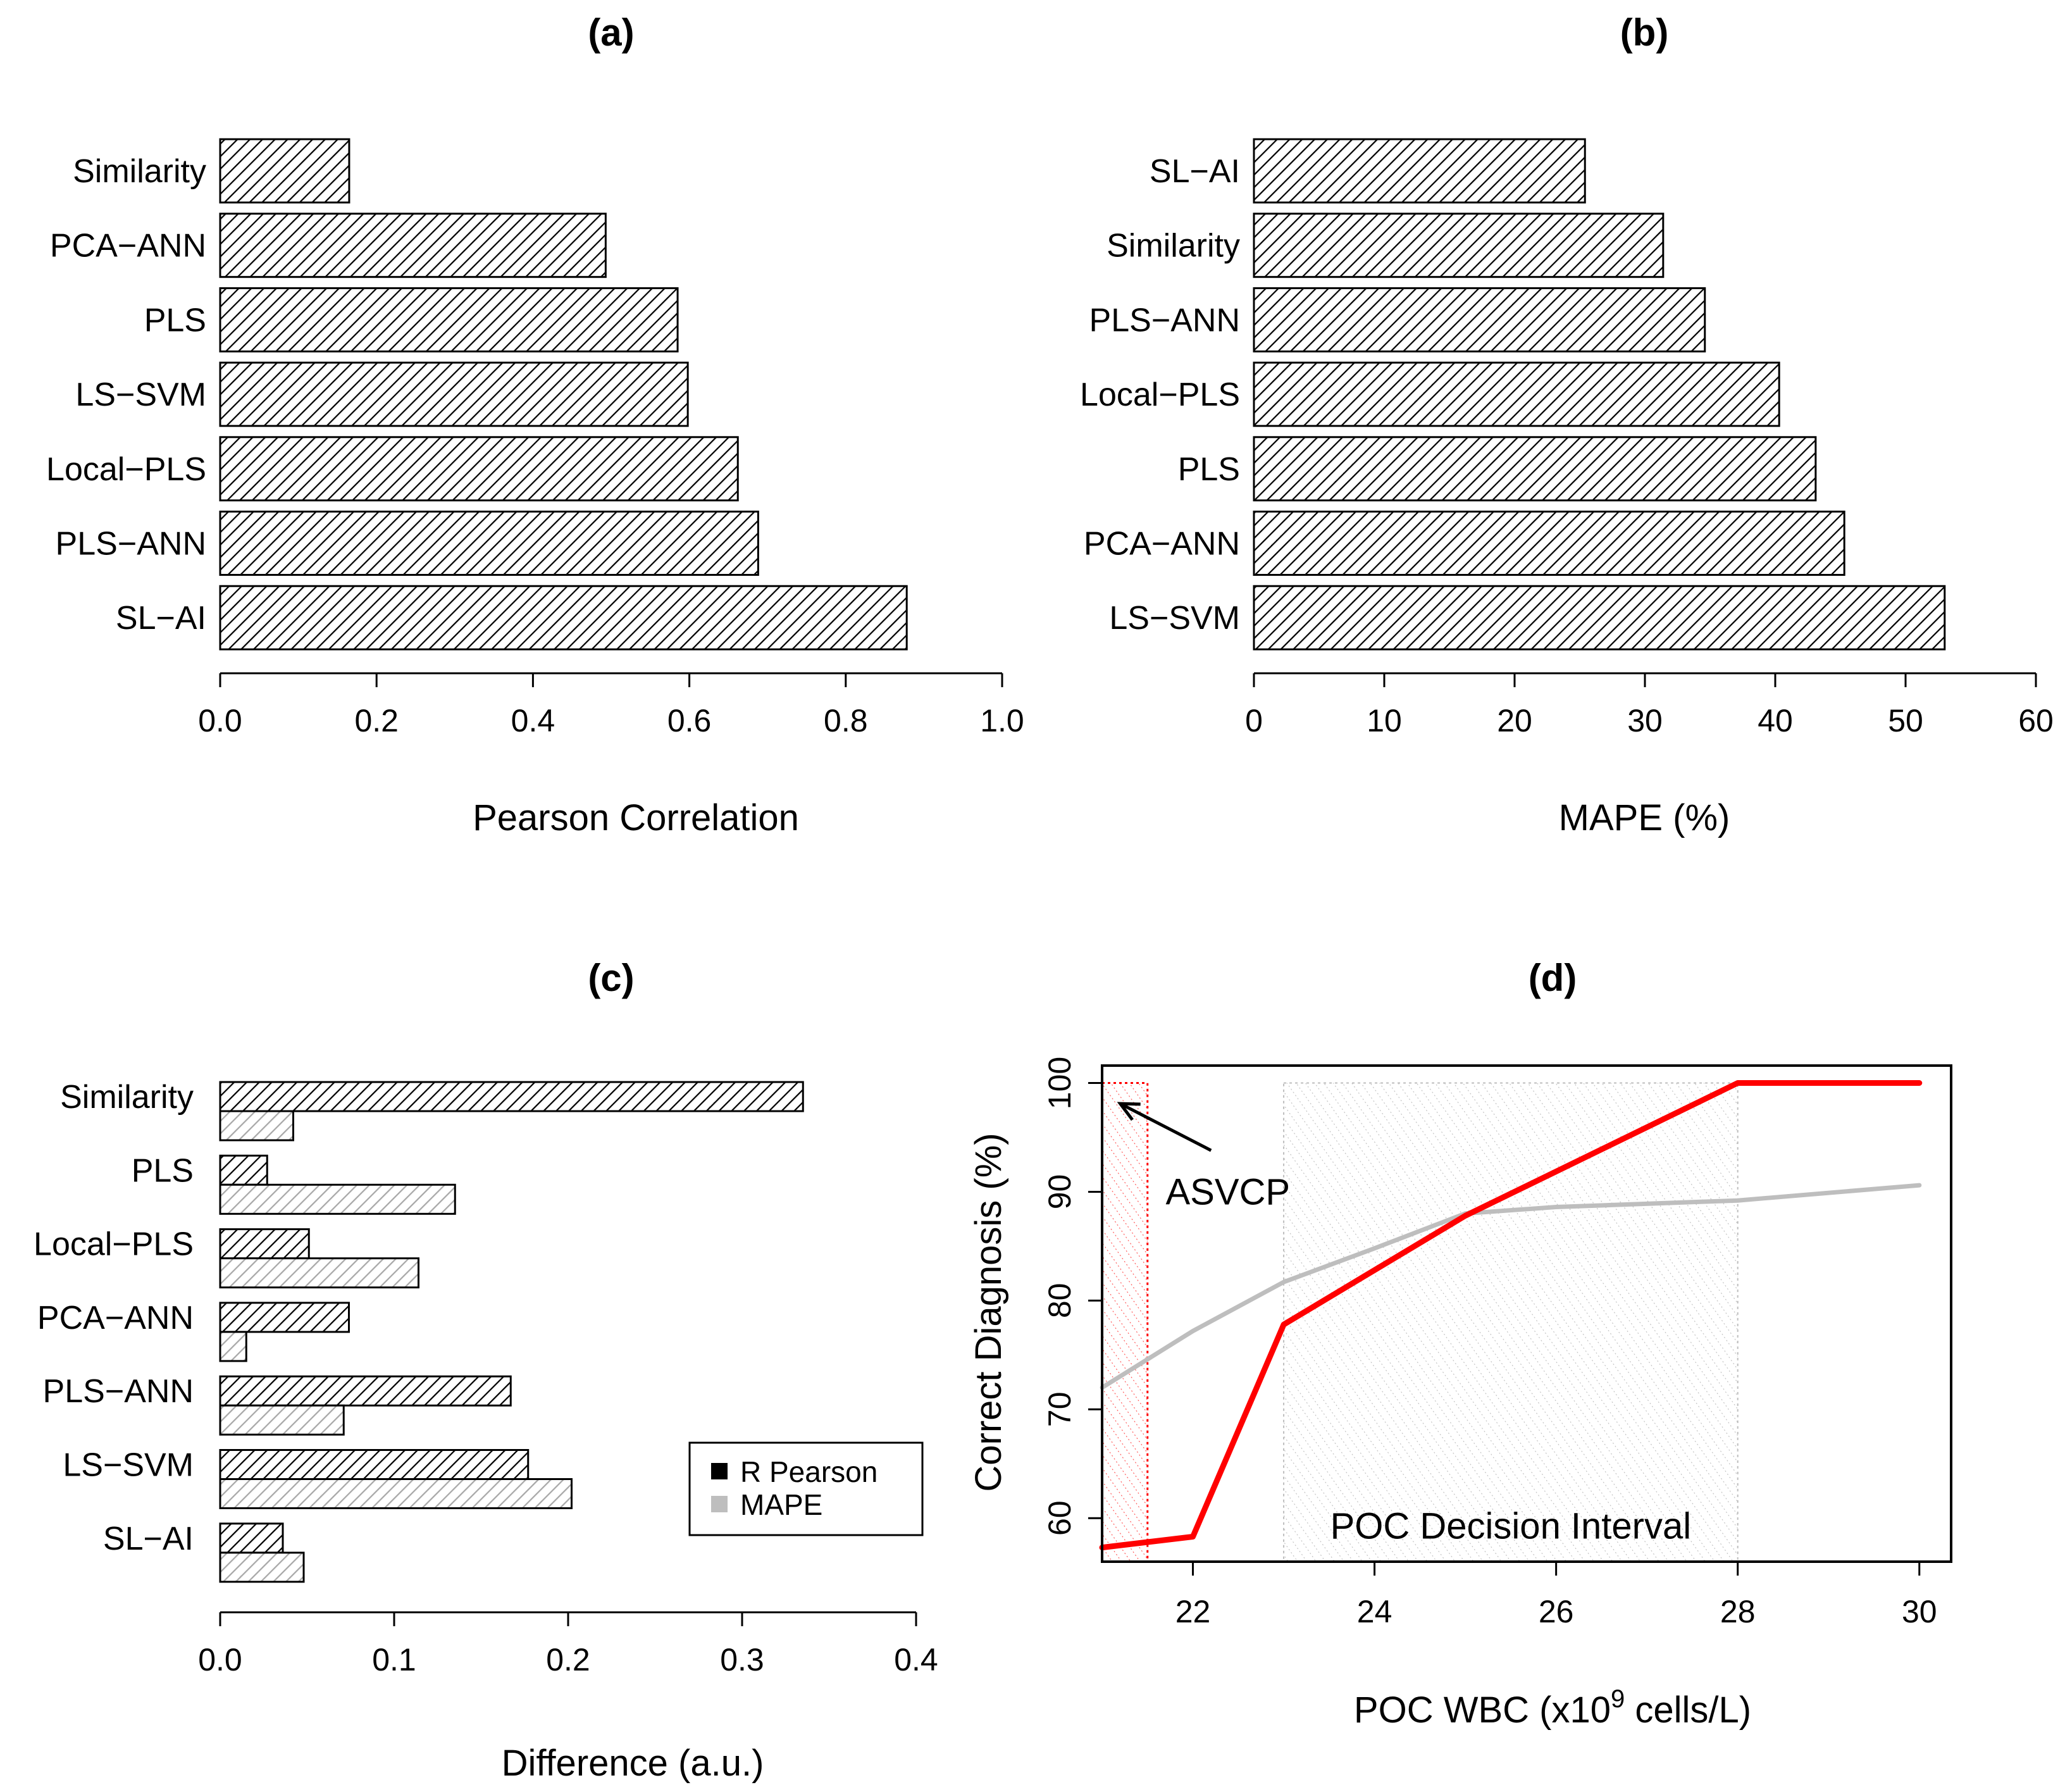 The height and width of the screenshot is (1792, 2065). What do you see at coordinates (1776, 720) in the screenshot?
I see `tick-label: 40` at bounding box center [1776, 720].